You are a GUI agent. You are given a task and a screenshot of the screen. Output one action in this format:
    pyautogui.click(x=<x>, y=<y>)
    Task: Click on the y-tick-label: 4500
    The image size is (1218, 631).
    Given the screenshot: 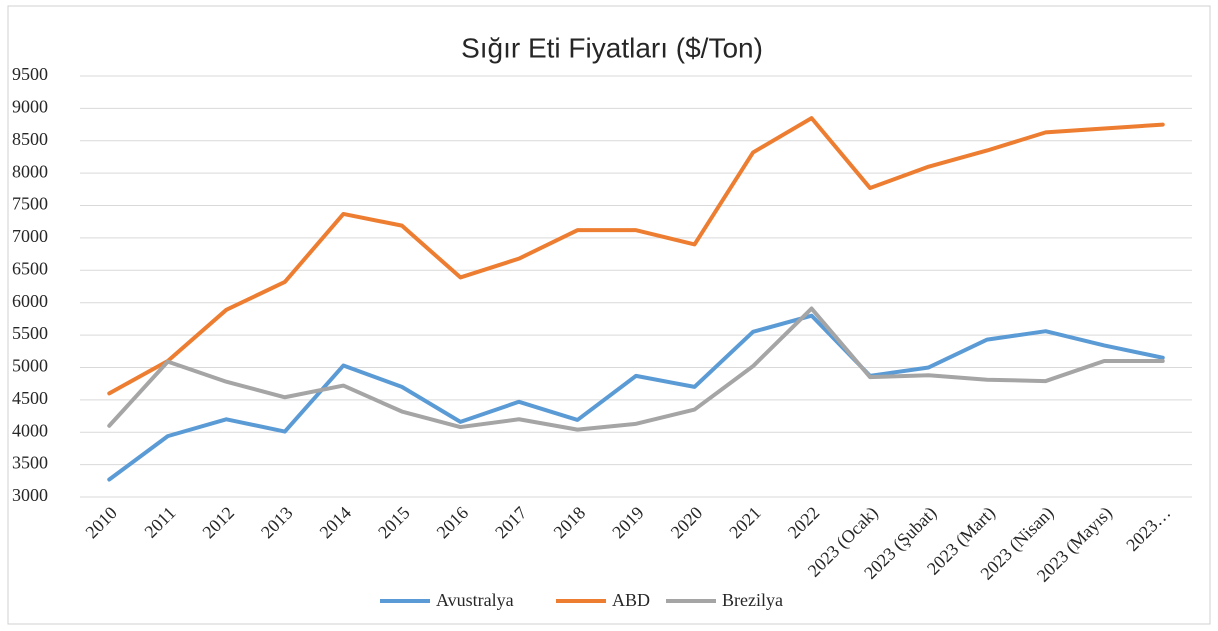 What is the action you would take?
    pyautogui.click(x=30, y=398)
    